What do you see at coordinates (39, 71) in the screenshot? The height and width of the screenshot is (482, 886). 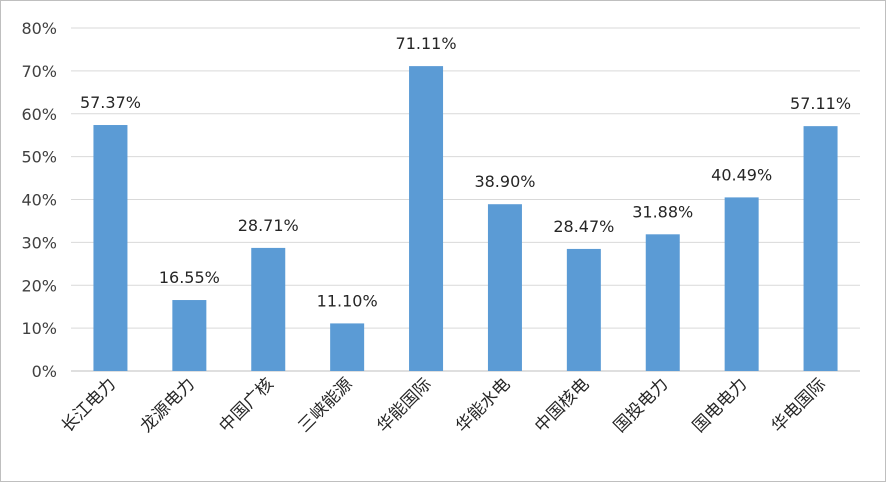 I see `y-tick-label: 70%` at bounding box center [39, 71].